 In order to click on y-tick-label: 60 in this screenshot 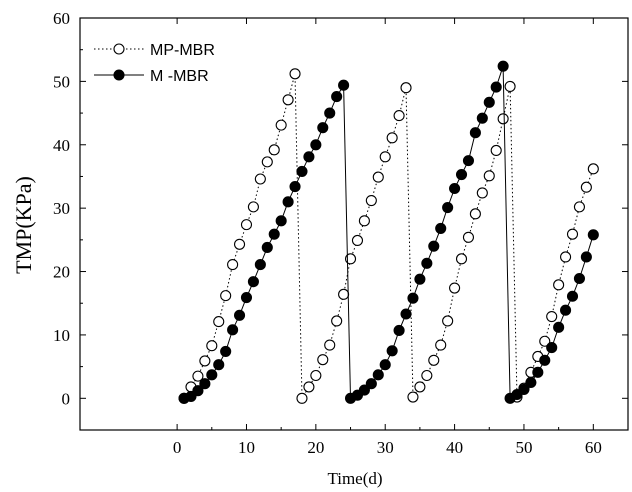, I will do `click(61, 18)`.